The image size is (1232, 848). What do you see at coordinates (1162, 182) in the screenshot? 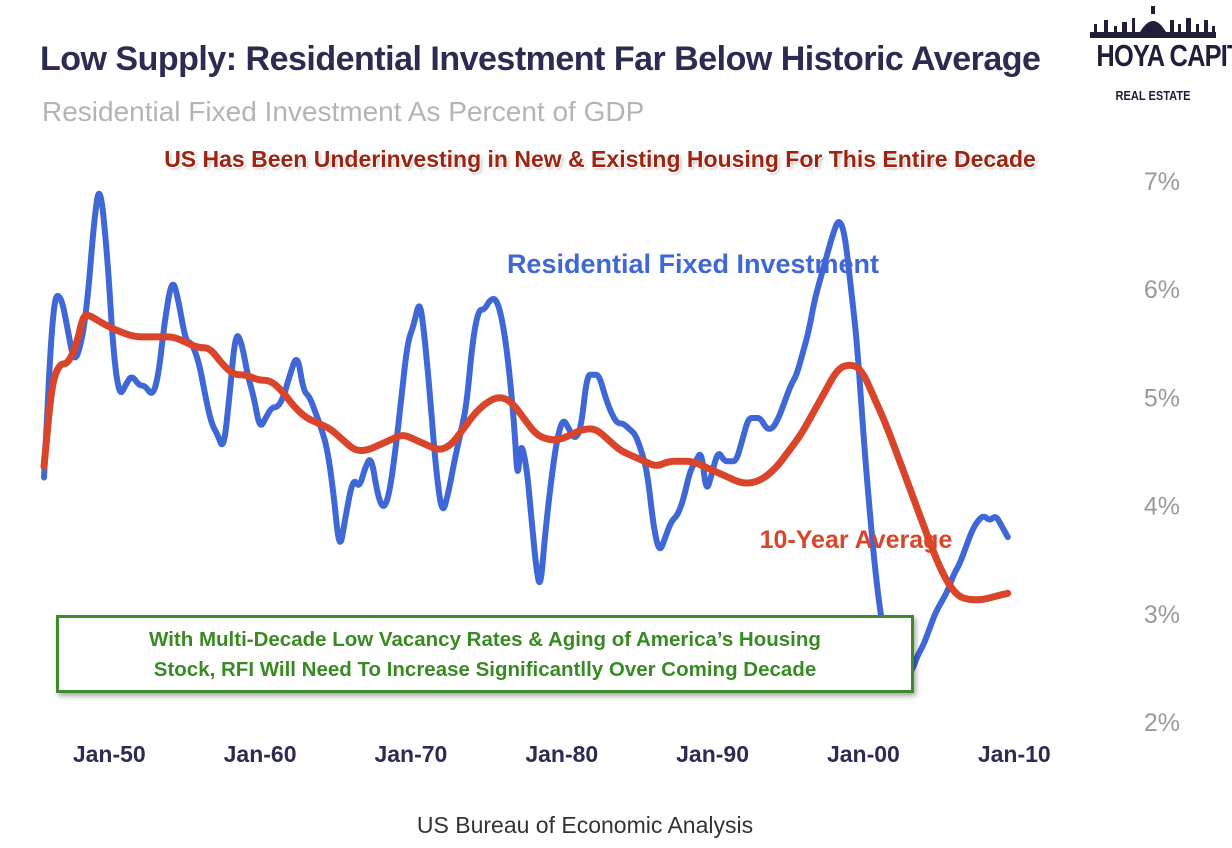
I see `y-tick-label: 7%` at bounding box center [1162, 182].